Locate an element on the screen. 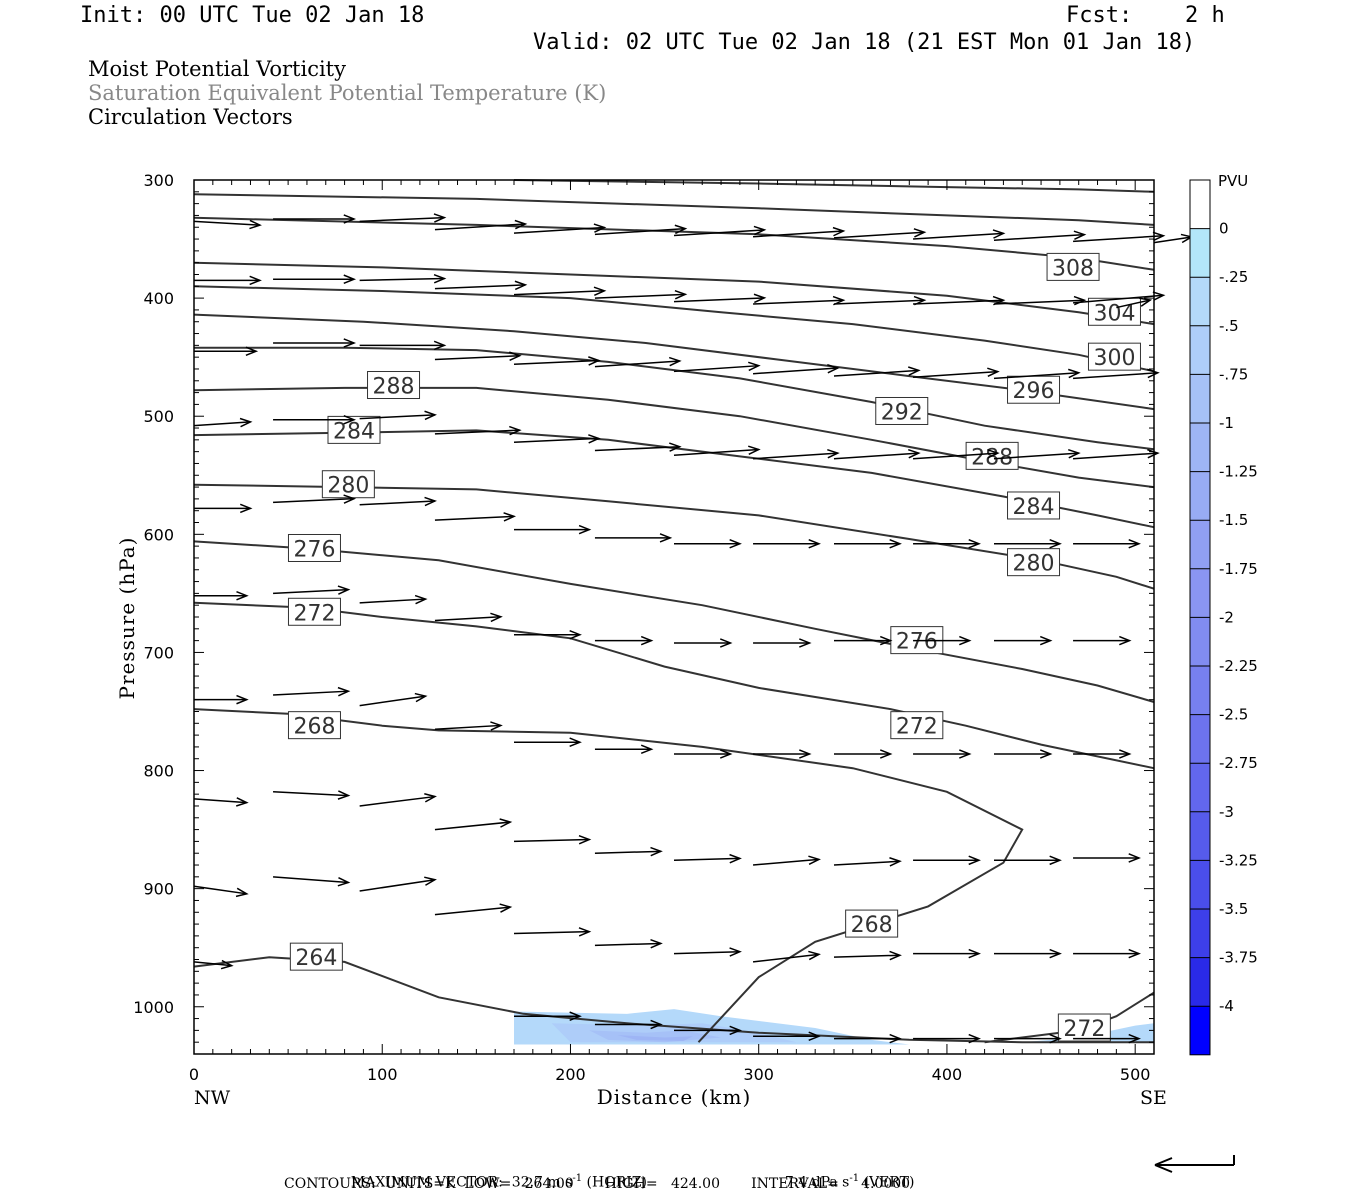  y-tick-label: 700 is located at coordinates (158, 652).